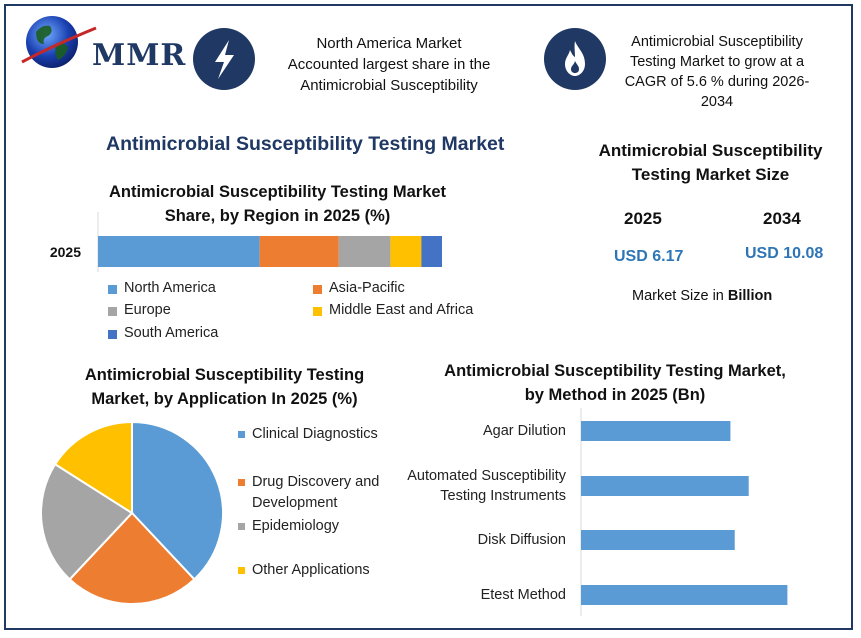 The image size is (861, 638). I want to click on application-legend-line: Drug Discovery and, so click(316, 482).